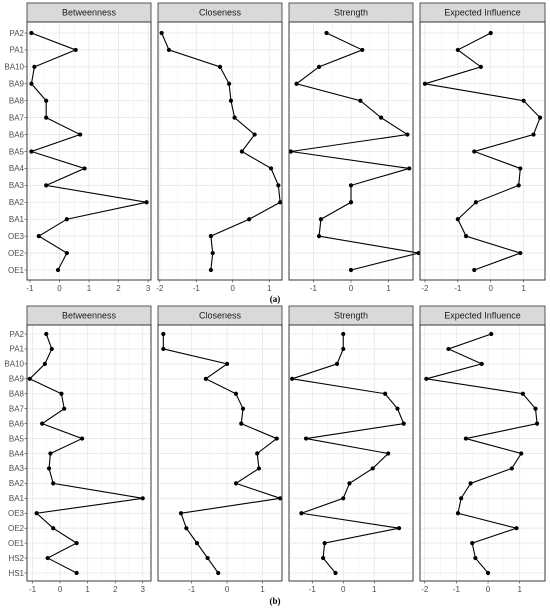  I want to click on facet-title: Expected Influence, so click(482, 13).